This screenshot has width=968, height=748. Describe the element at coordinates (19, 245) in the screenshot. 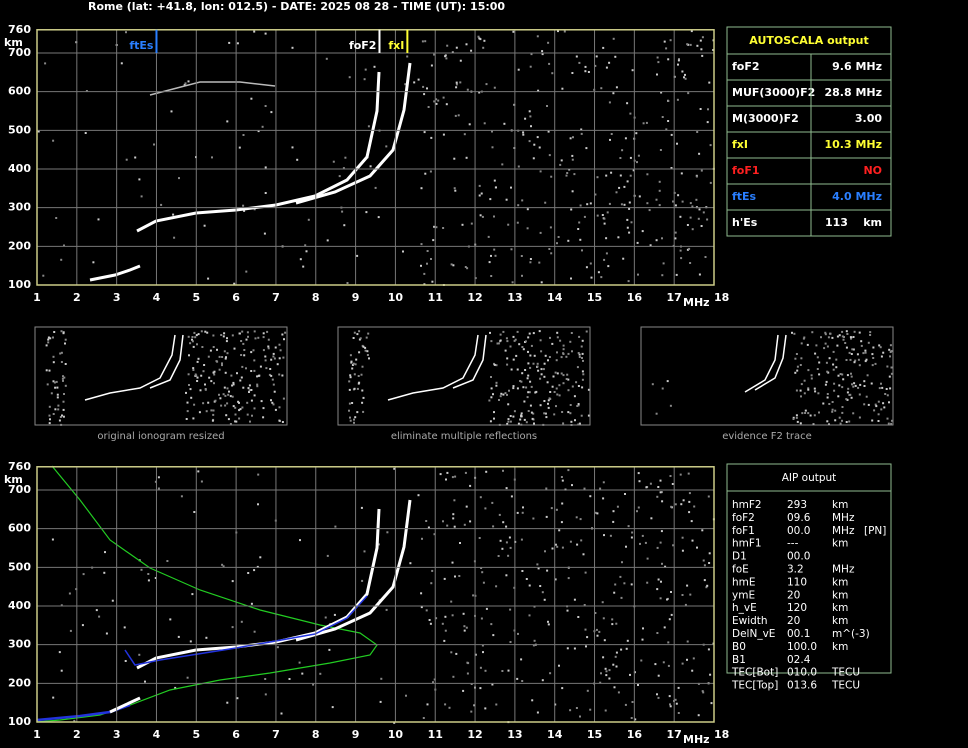

I see `y-tick-label: 200` at that location.